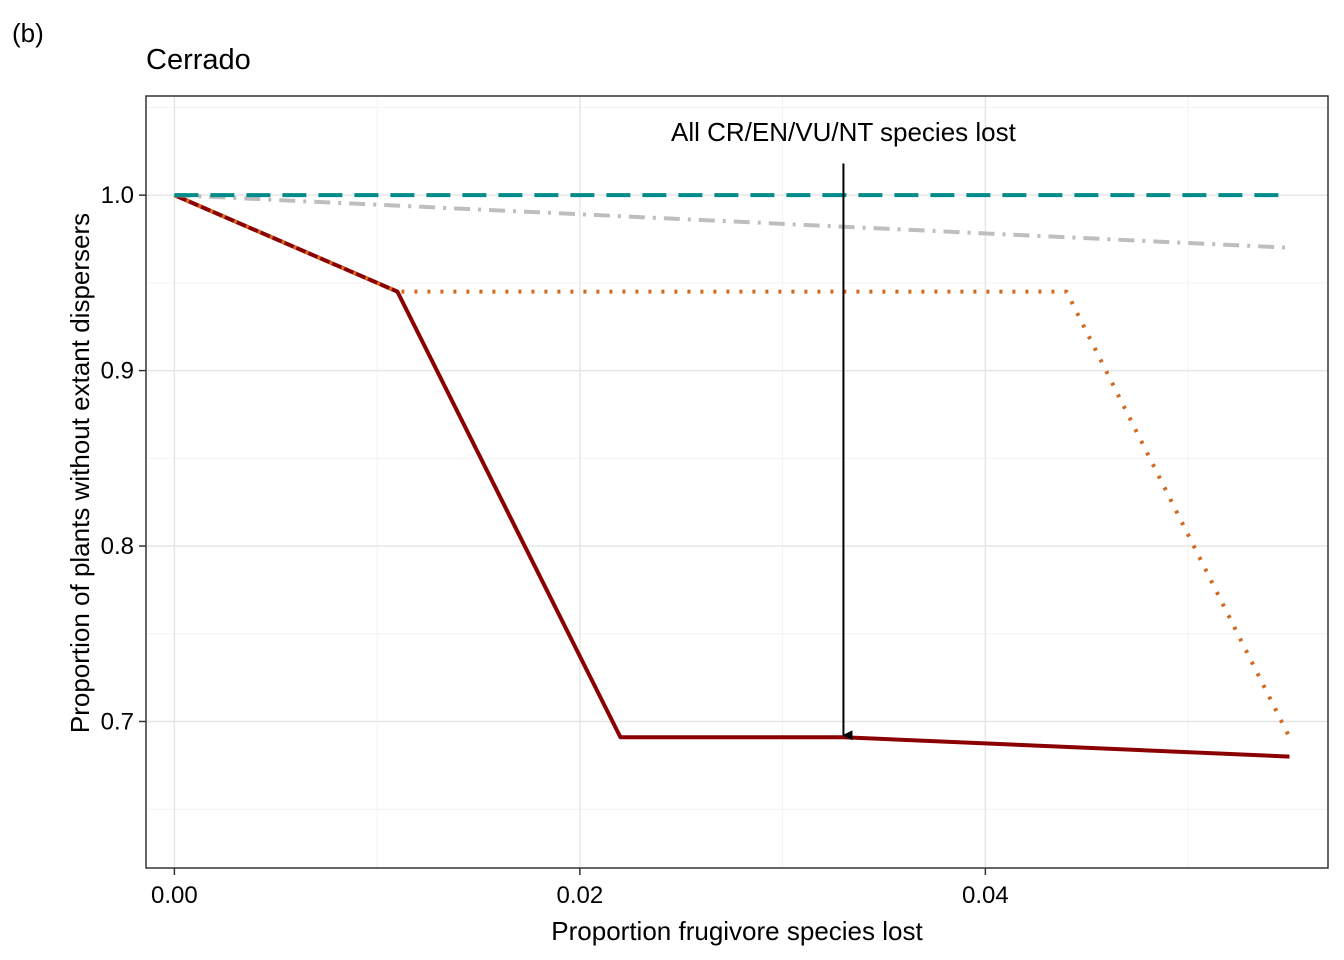 The width and height of the screenshot is (1344, 960). What do you see at coordinates (117, 721) in the screenshot?
I see `y-tick-label: 0.7` at bounding box center [117, 721].